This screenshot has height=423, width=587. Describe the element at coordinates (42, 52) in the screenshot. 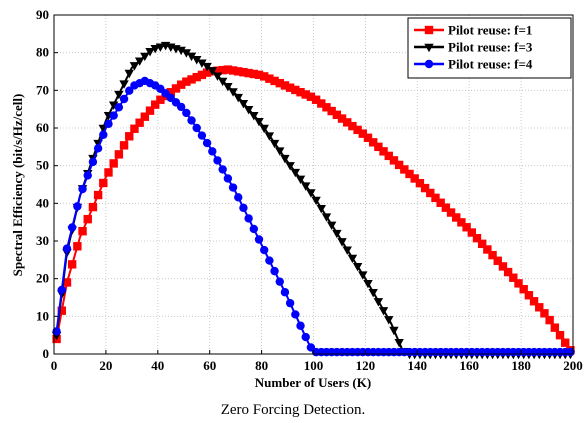

I see `y-tick-label: 80` at that location.